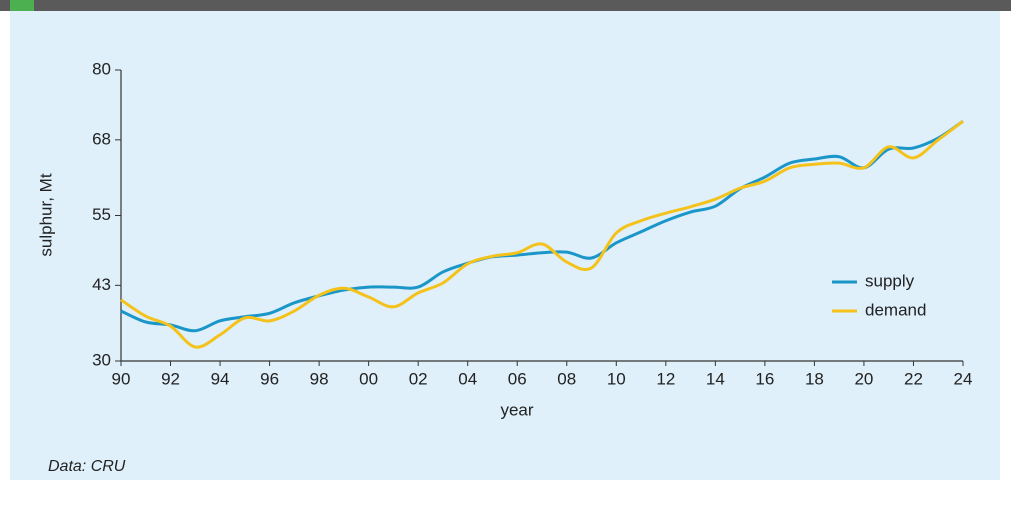 The height and width of the screenshot is (512, 1011). I want to click on x-tick-label: 08, so click(566, 378).